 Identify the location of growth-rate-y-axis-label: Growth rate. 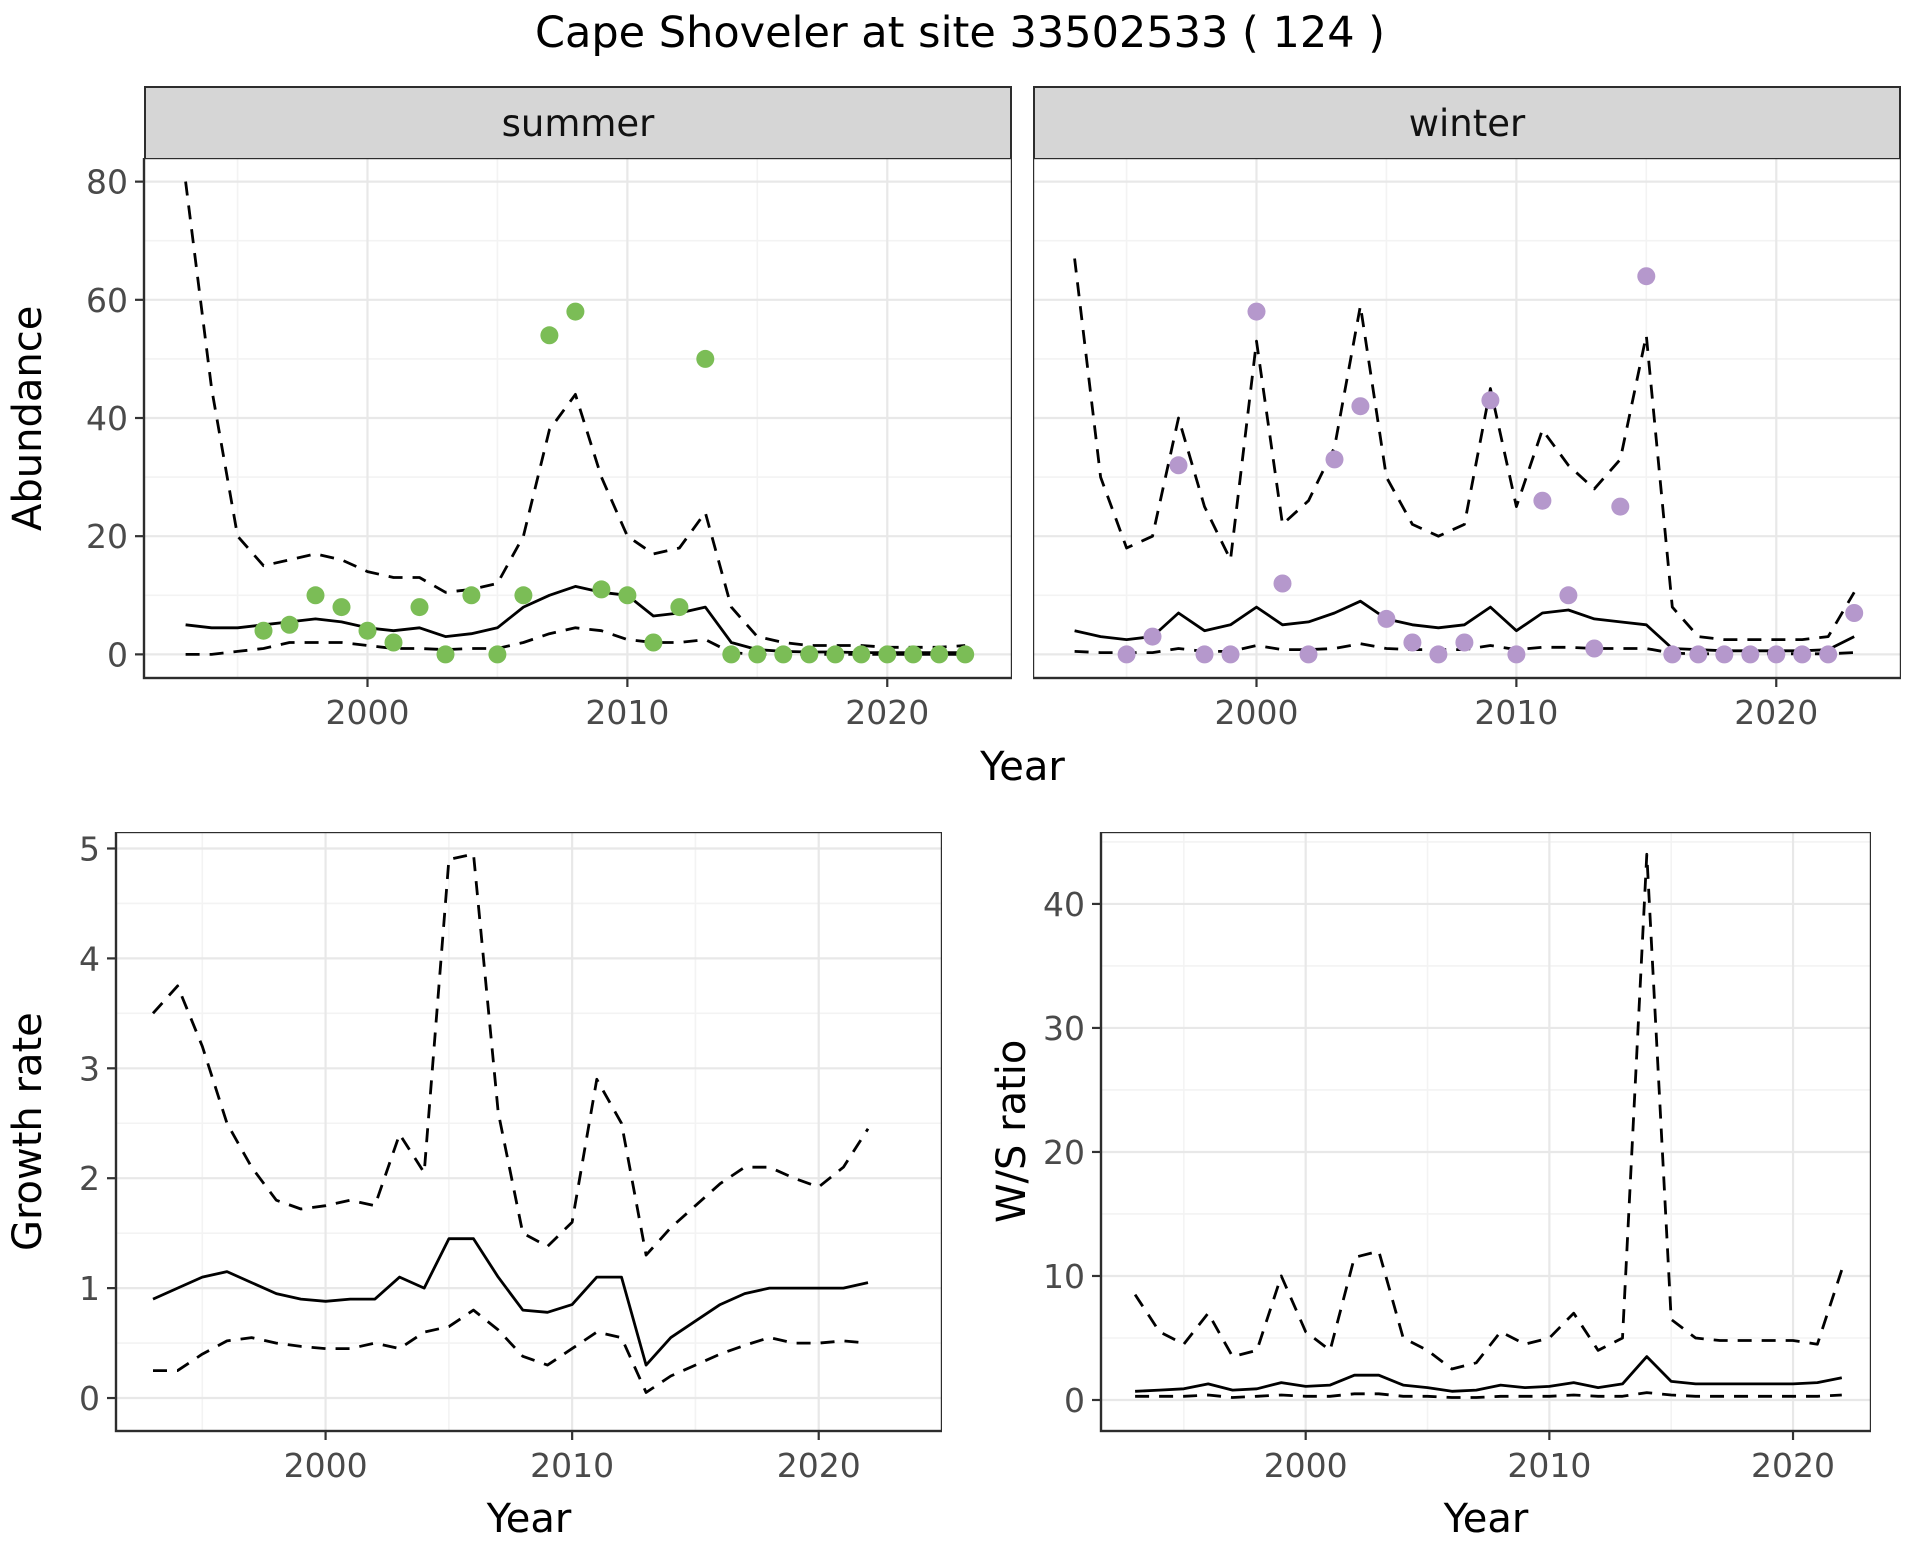
(28, 1131).